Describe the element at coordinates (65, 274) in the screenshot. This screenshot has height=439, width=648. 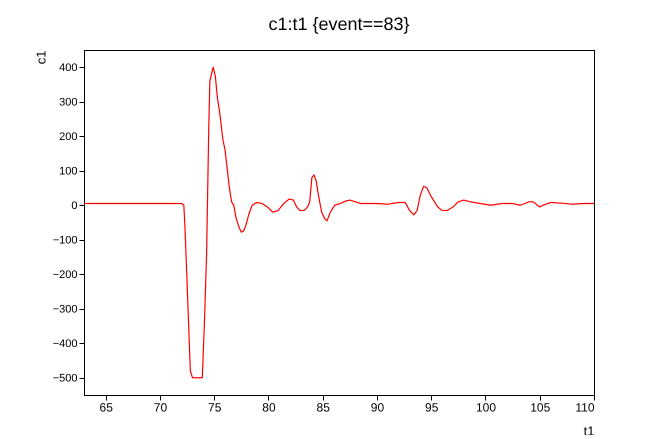
I see `y-tick-label: −200` at that location.